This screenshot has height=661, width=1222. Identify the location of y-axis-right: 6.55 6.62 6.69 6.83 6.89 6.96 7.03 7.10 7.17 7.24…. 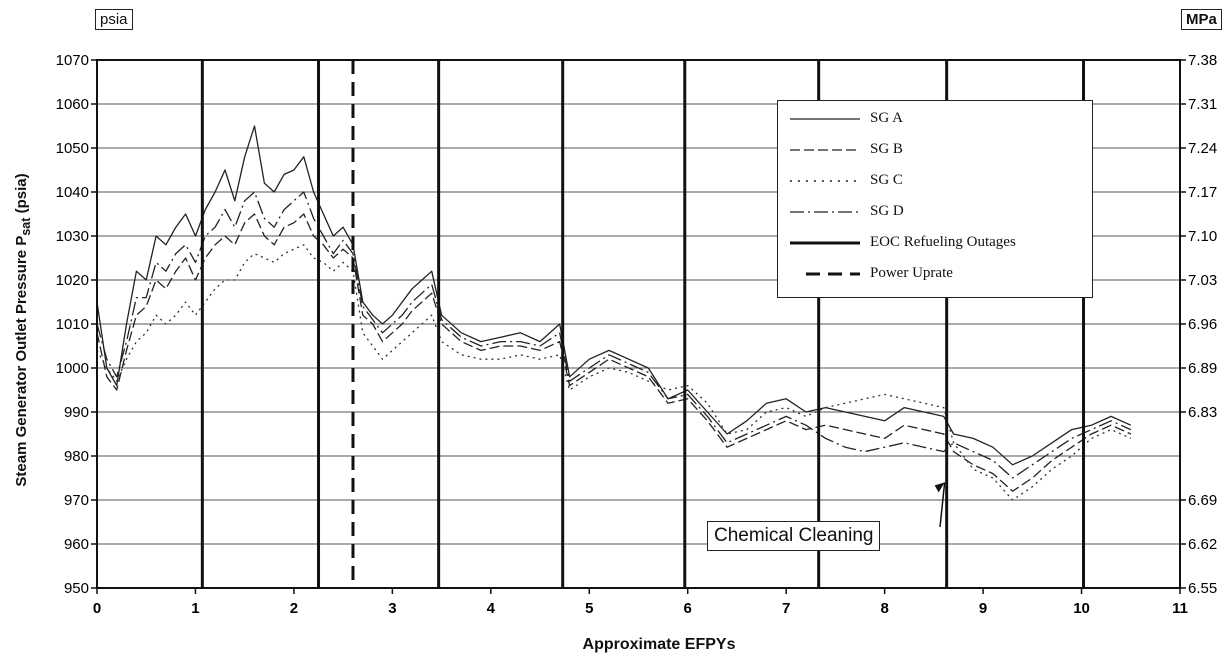
(1198, 324).